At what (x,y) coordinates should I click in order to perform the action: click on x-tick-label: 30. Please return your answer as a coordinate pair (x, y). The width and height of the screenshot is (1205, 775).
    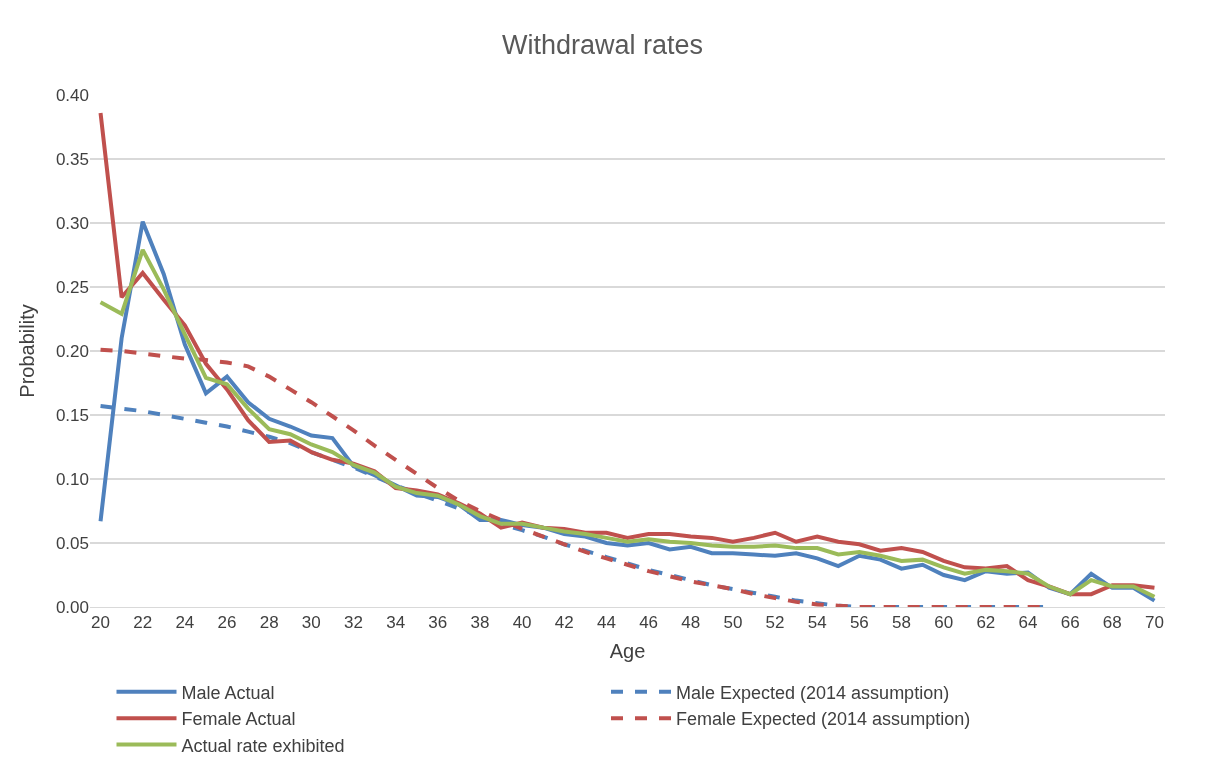
    Looking at the image, I should click on (311, 623).